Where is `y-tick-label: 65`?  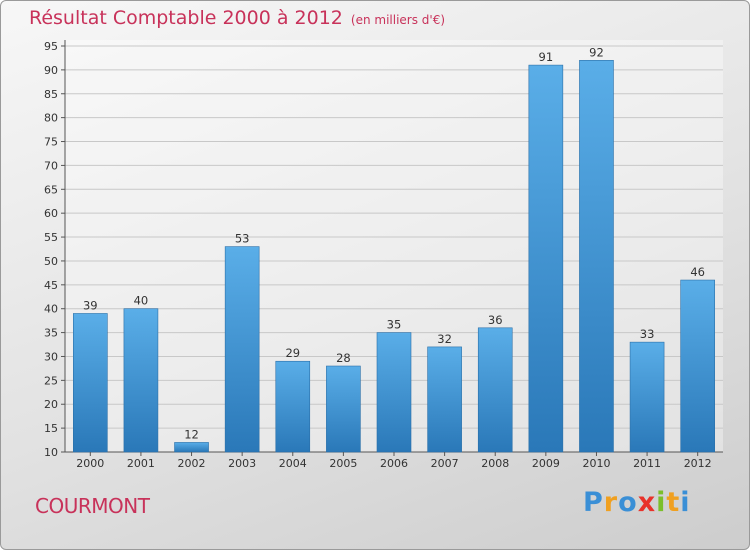
y-tick-label: 65 is located at coordinates (51, 189).